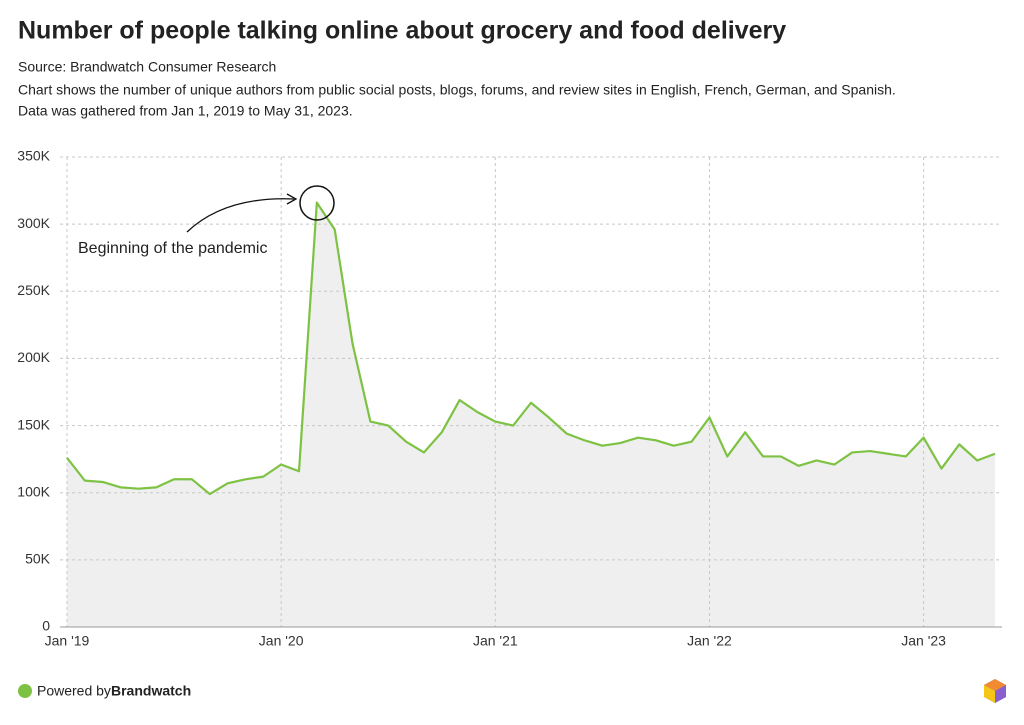 Image resolution: width=1024 pixels, height=725 pixels. Describe the element at coordinates (33, 156) in the screenshot. I see `y-tick-label: 350K` at that location.